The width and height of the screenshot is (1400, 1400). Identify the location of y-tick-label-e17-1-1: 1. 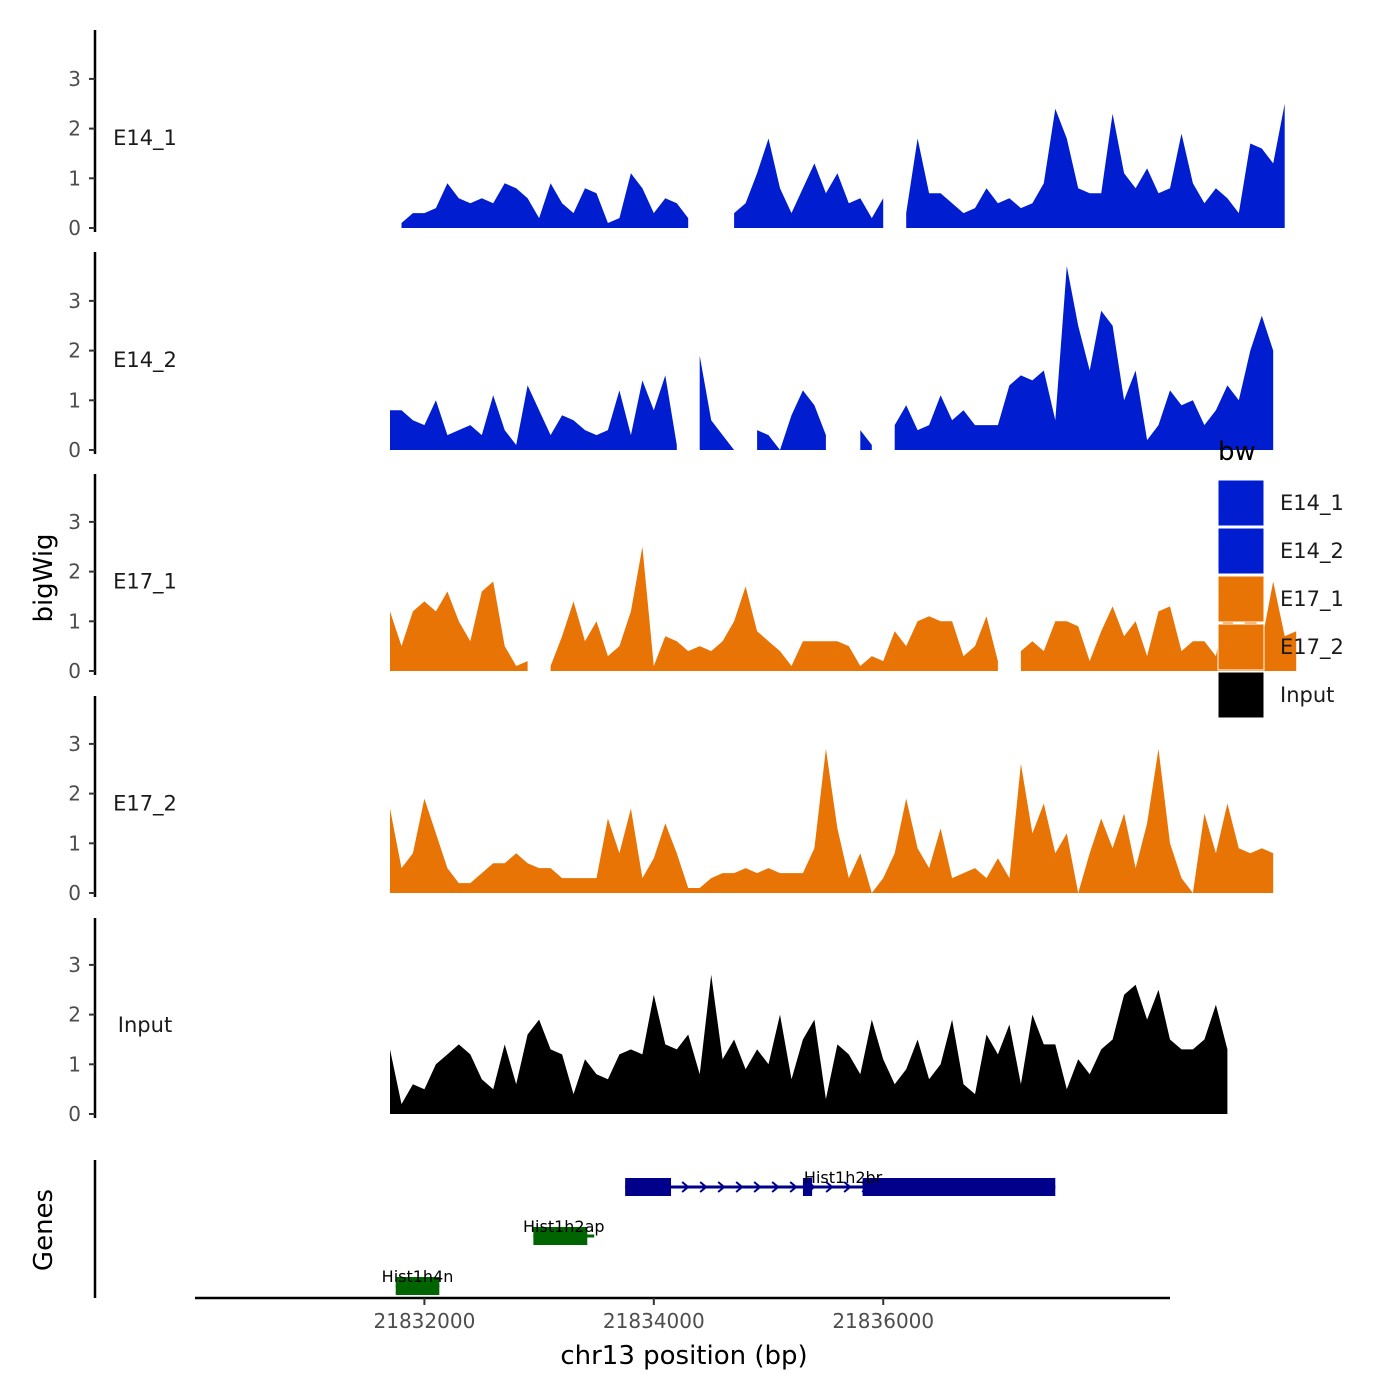
(74, 621).